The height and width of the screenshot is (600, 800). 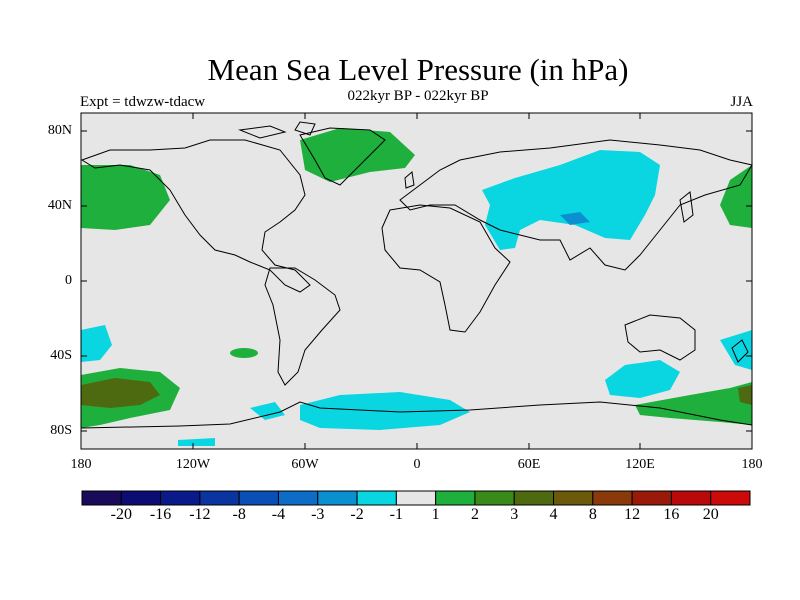 I want to click on lon-label: 60E, so click(x=529, y=464).